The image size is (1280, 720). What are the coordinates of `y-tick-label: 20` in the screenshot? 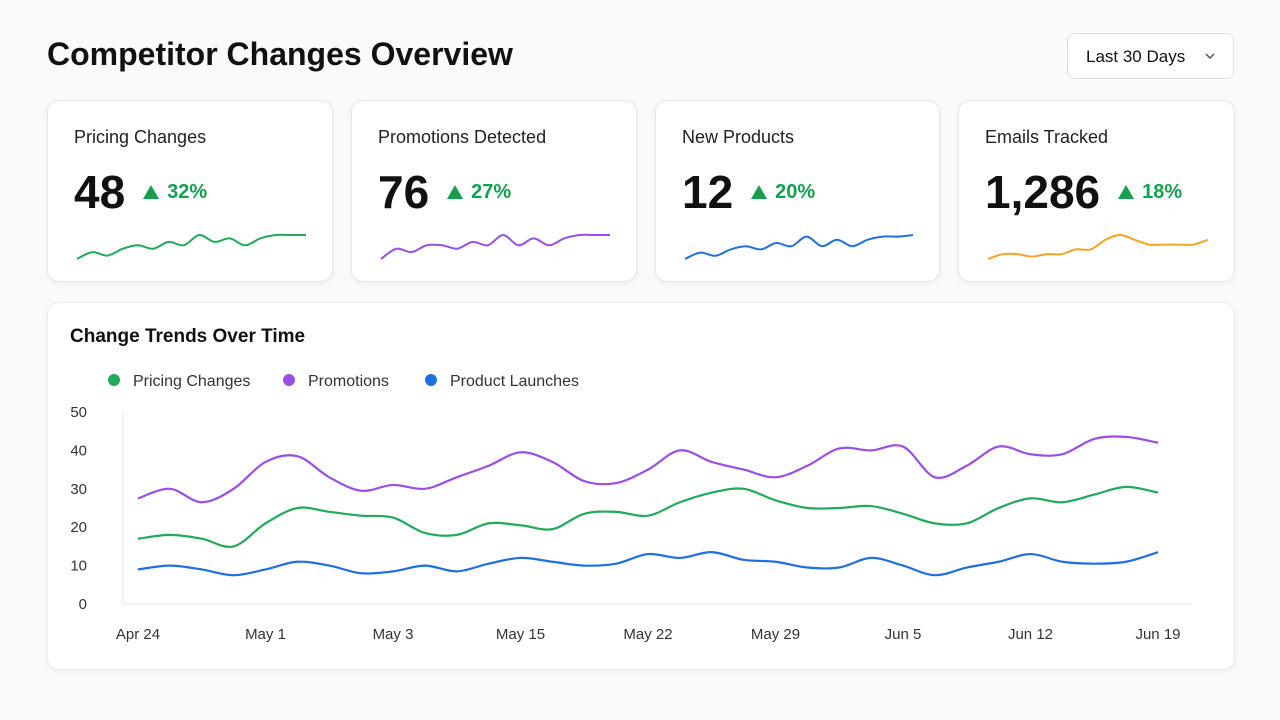 It's located at (78, 527).